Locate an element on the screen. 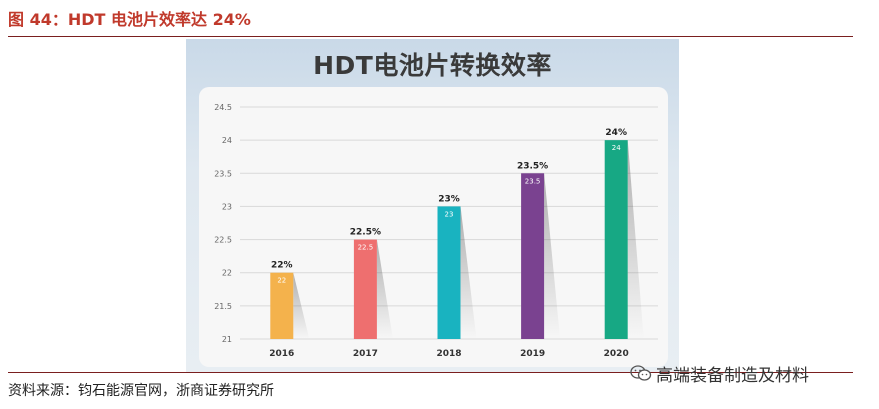 The image size is (879, 409). y-tick-label: 22 is located at coordinates (227, 273).